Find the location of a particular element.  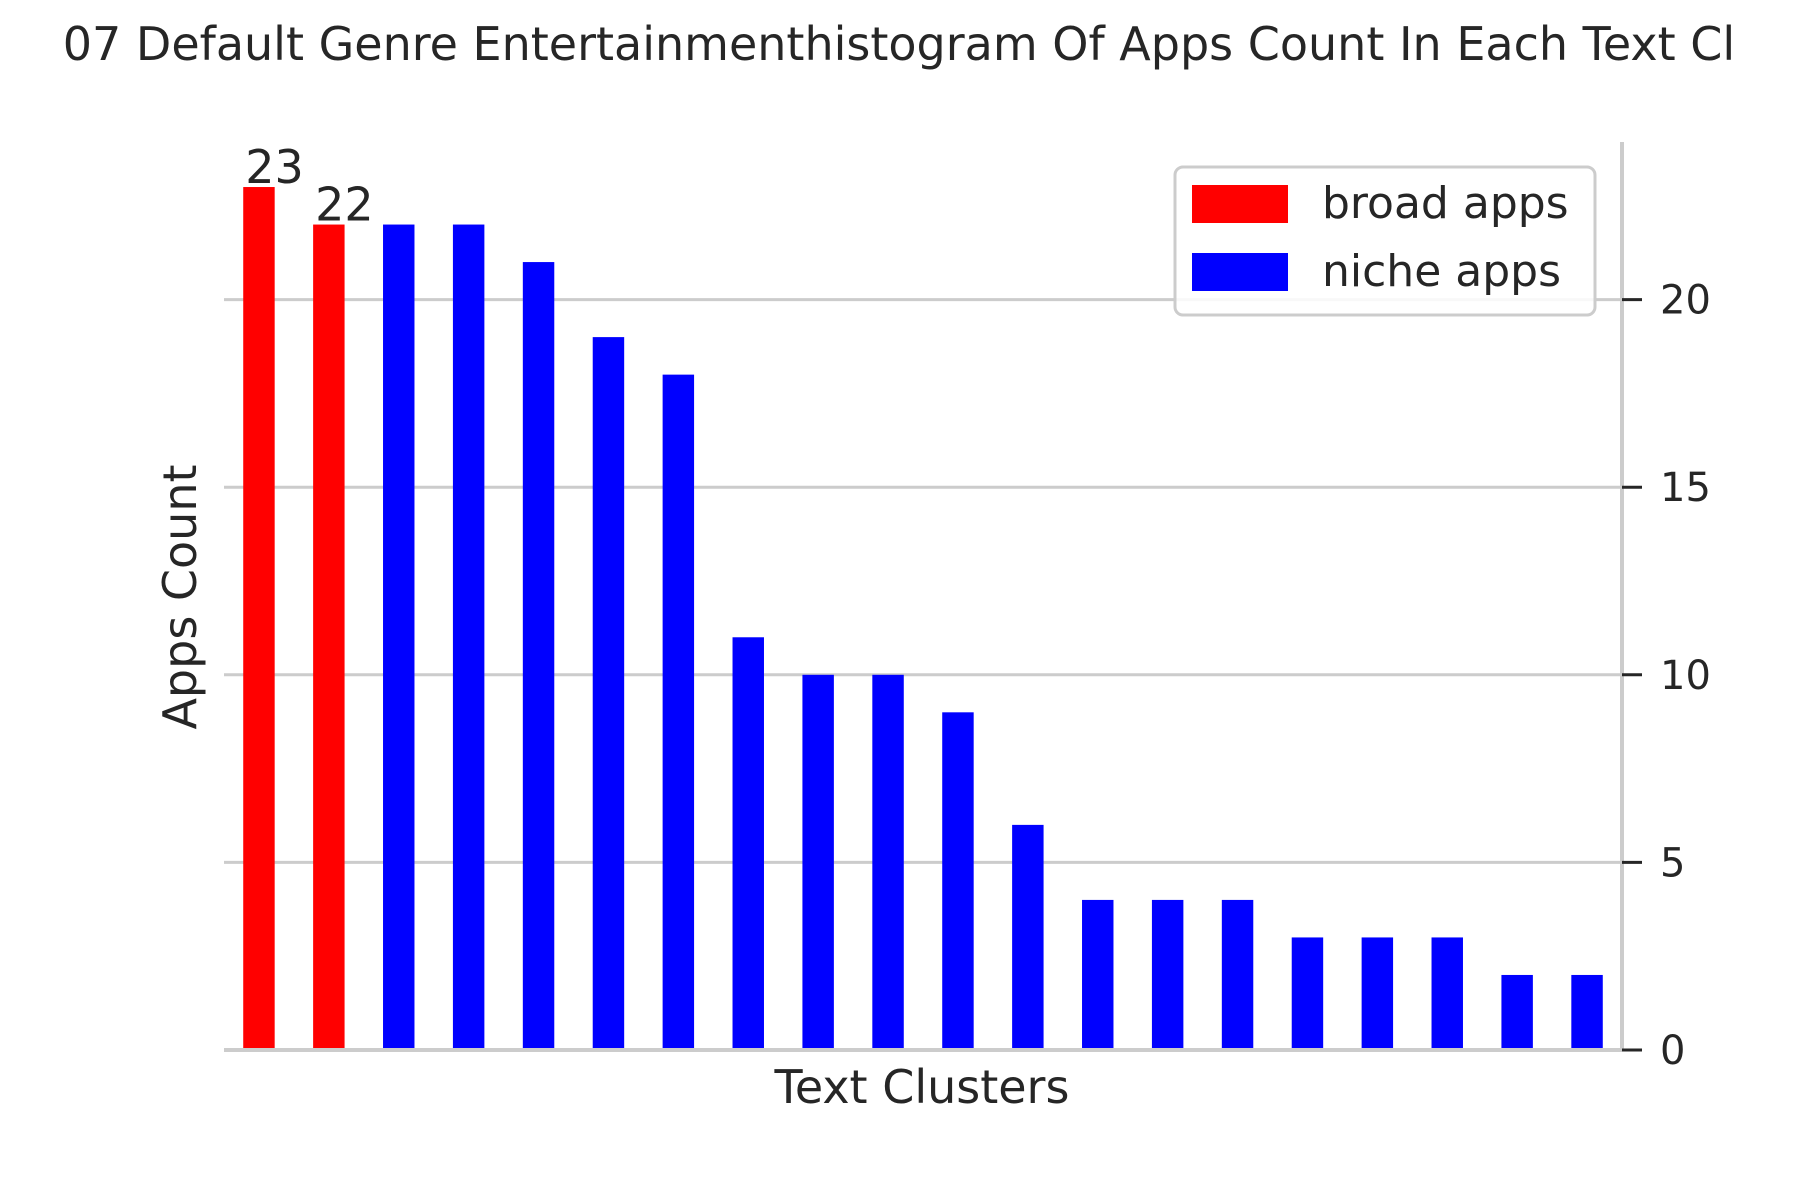

bar-value-label: 22 is located at coordinates (344, 205).